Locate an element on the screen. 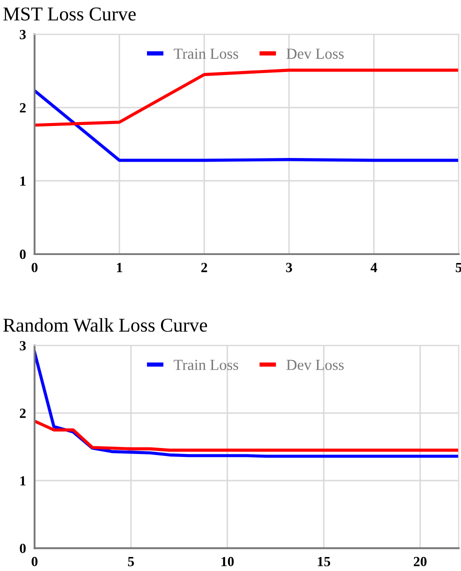 This screenshot has width=461, height=571. x-tick-label: 15 is located at coordinates (324, 561).